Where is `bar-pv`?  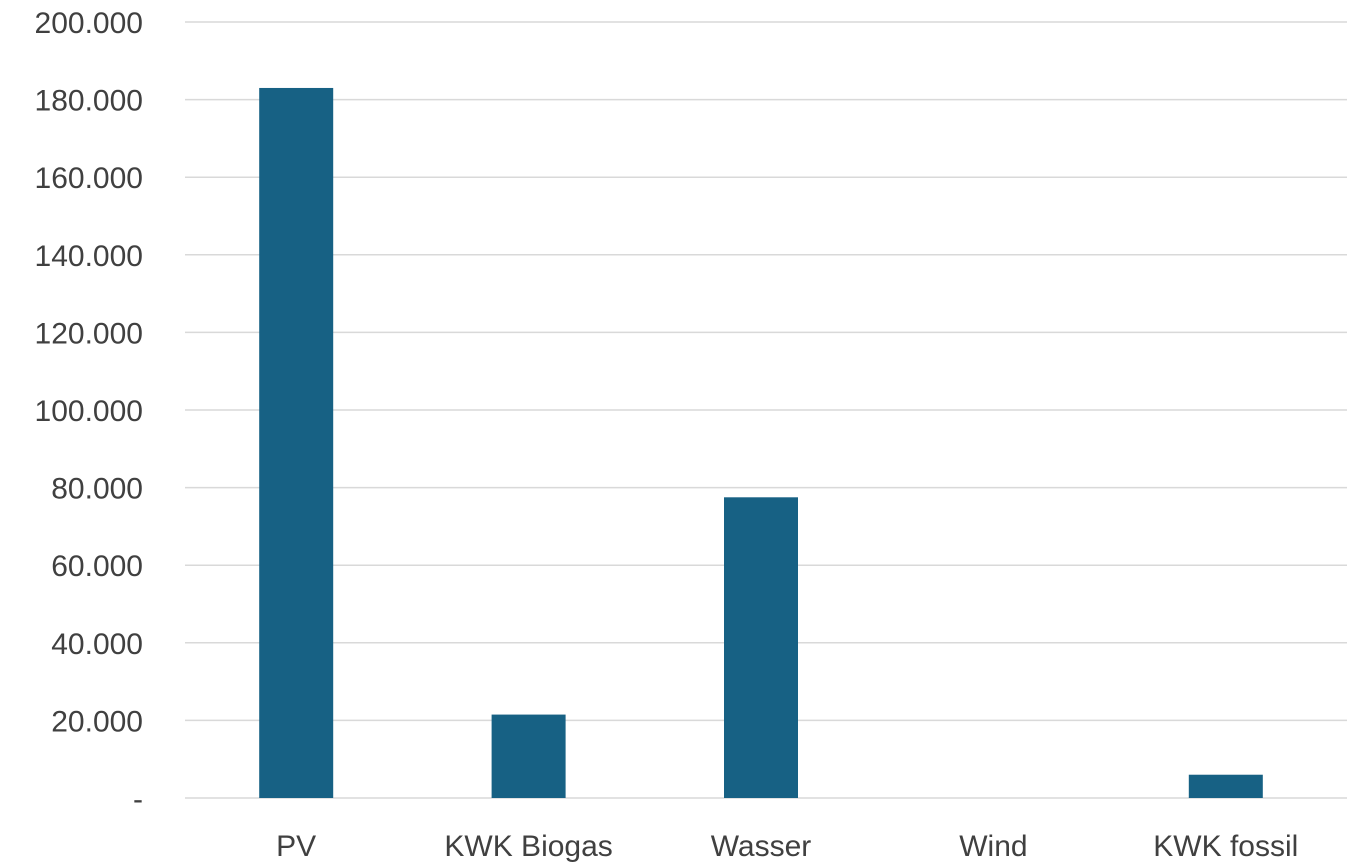
bar-pv is located at coordinates (296, 442).